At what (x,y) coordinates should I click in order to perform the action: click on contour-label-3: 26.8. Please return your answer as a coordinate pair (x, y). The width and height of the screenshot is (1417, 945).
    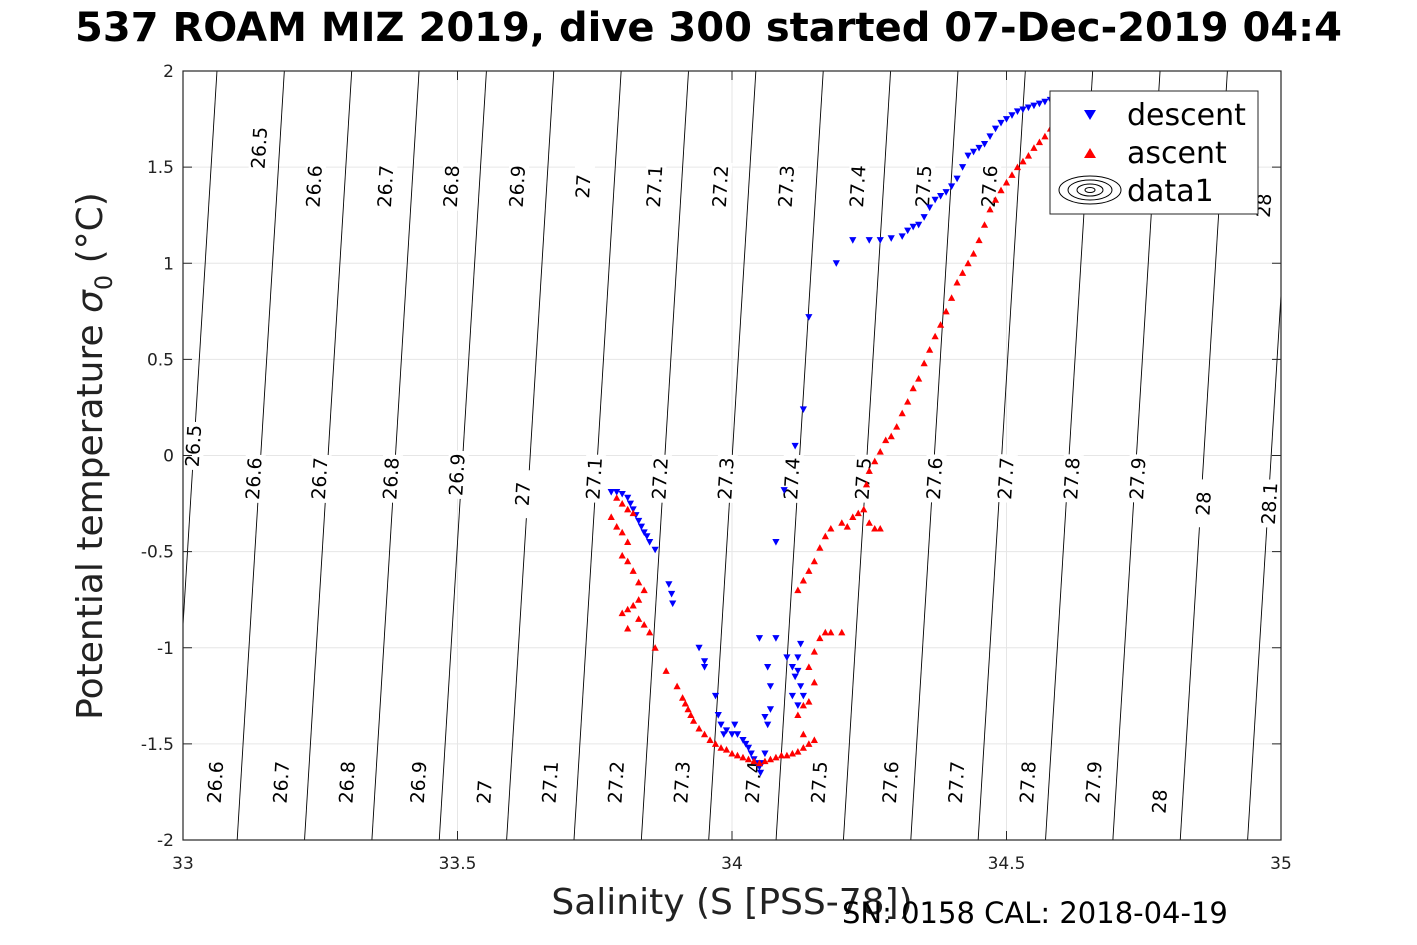
    Looking at the image, I should click on (452, 187).